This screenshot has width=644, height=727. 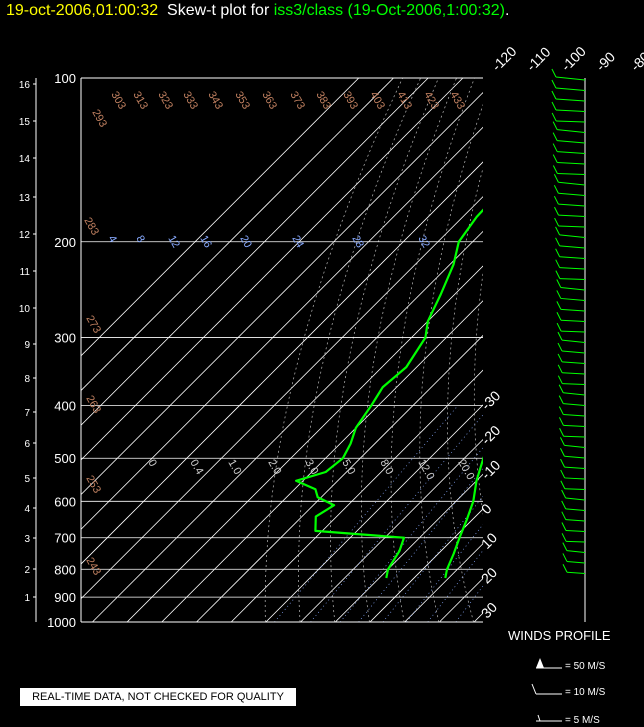 I want to click on isotherm--40, so click(x=356, y=495).